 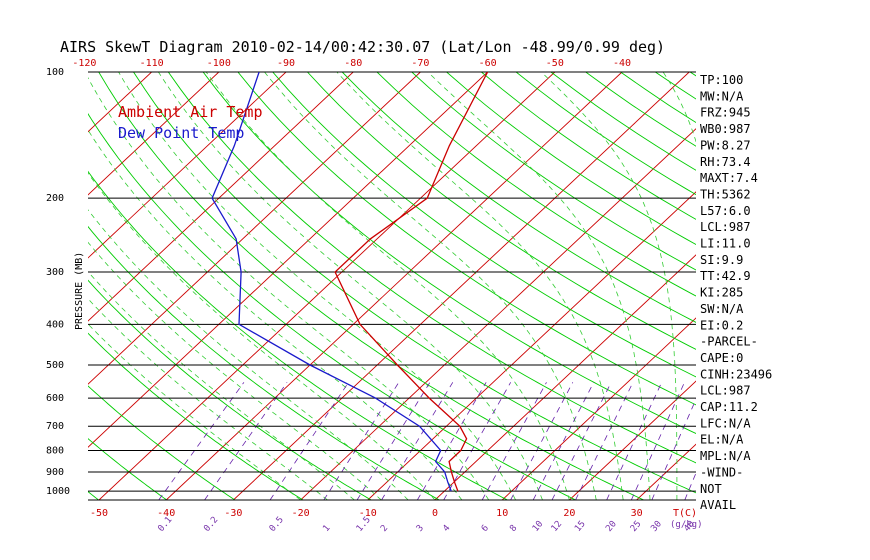 What do you see at coordinates (277, 524) in the screenshot?
I see `mixing-ratio-tick-label: 0.5` at bounding box center [277, 524].